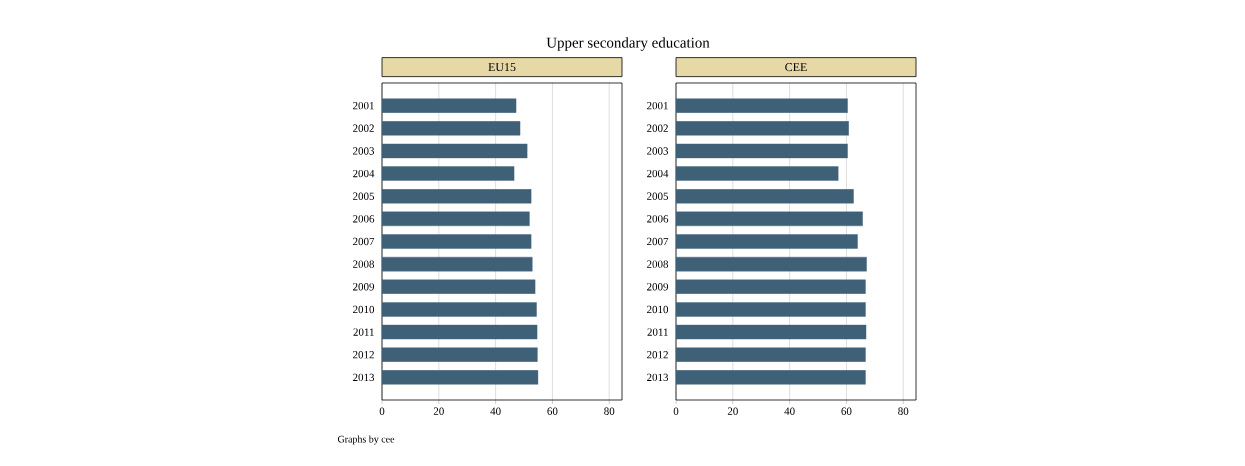 This screenshot has width=1245, height=466. I want to click on chart-title: EU15, so click(502, 67).